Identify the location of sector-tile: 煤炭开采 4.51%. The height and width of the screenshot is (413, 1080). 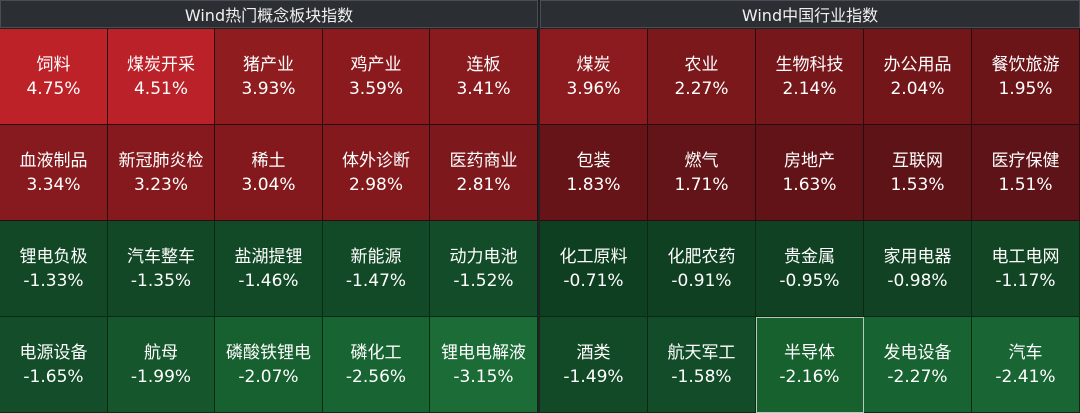
(161, 77).